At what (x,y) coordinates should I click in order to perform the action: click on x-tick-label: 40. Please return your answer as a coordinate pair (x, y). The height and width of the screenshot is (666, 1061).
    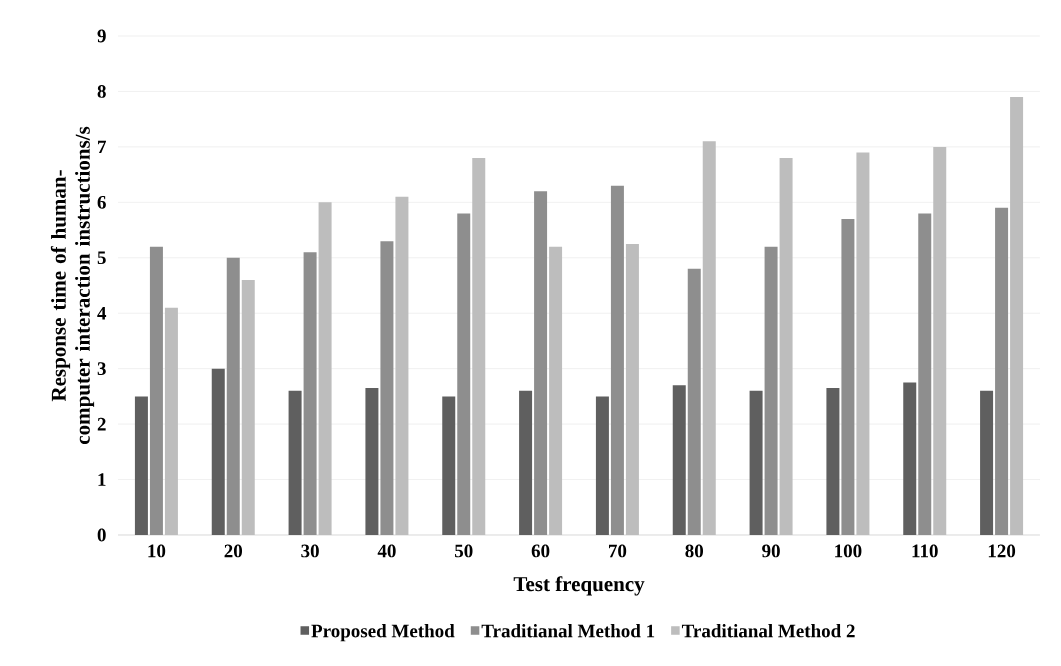
    Looking at the image, I should click on (386, 551).